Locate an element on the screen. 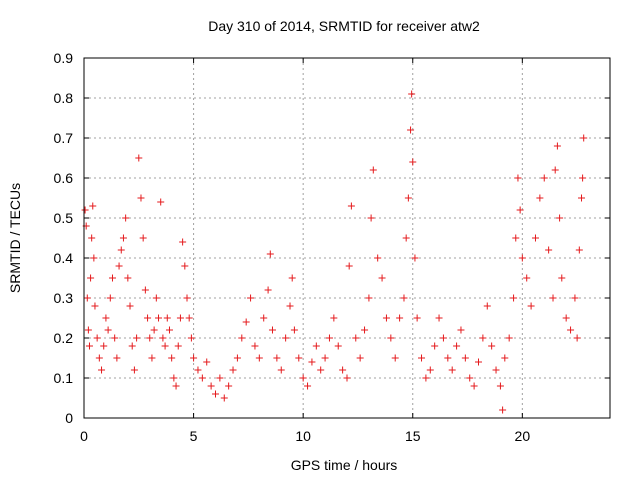 The height and width of the screenshot is (480, 640). y-axis-label: SRMTID / TECUs is located at coordinates (15, 238).